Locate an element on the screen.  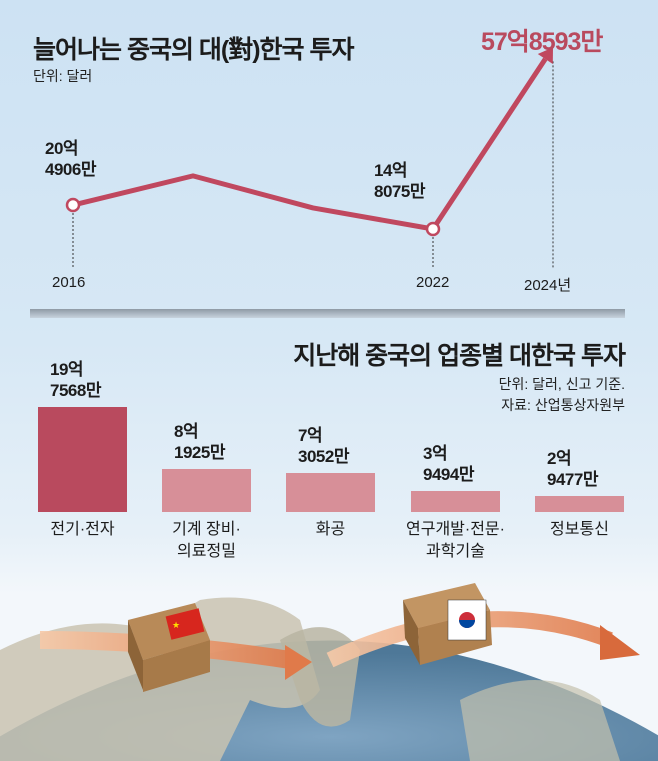
bar-value-label-0: 19억 7568만 is located at coordinates (75, 380).